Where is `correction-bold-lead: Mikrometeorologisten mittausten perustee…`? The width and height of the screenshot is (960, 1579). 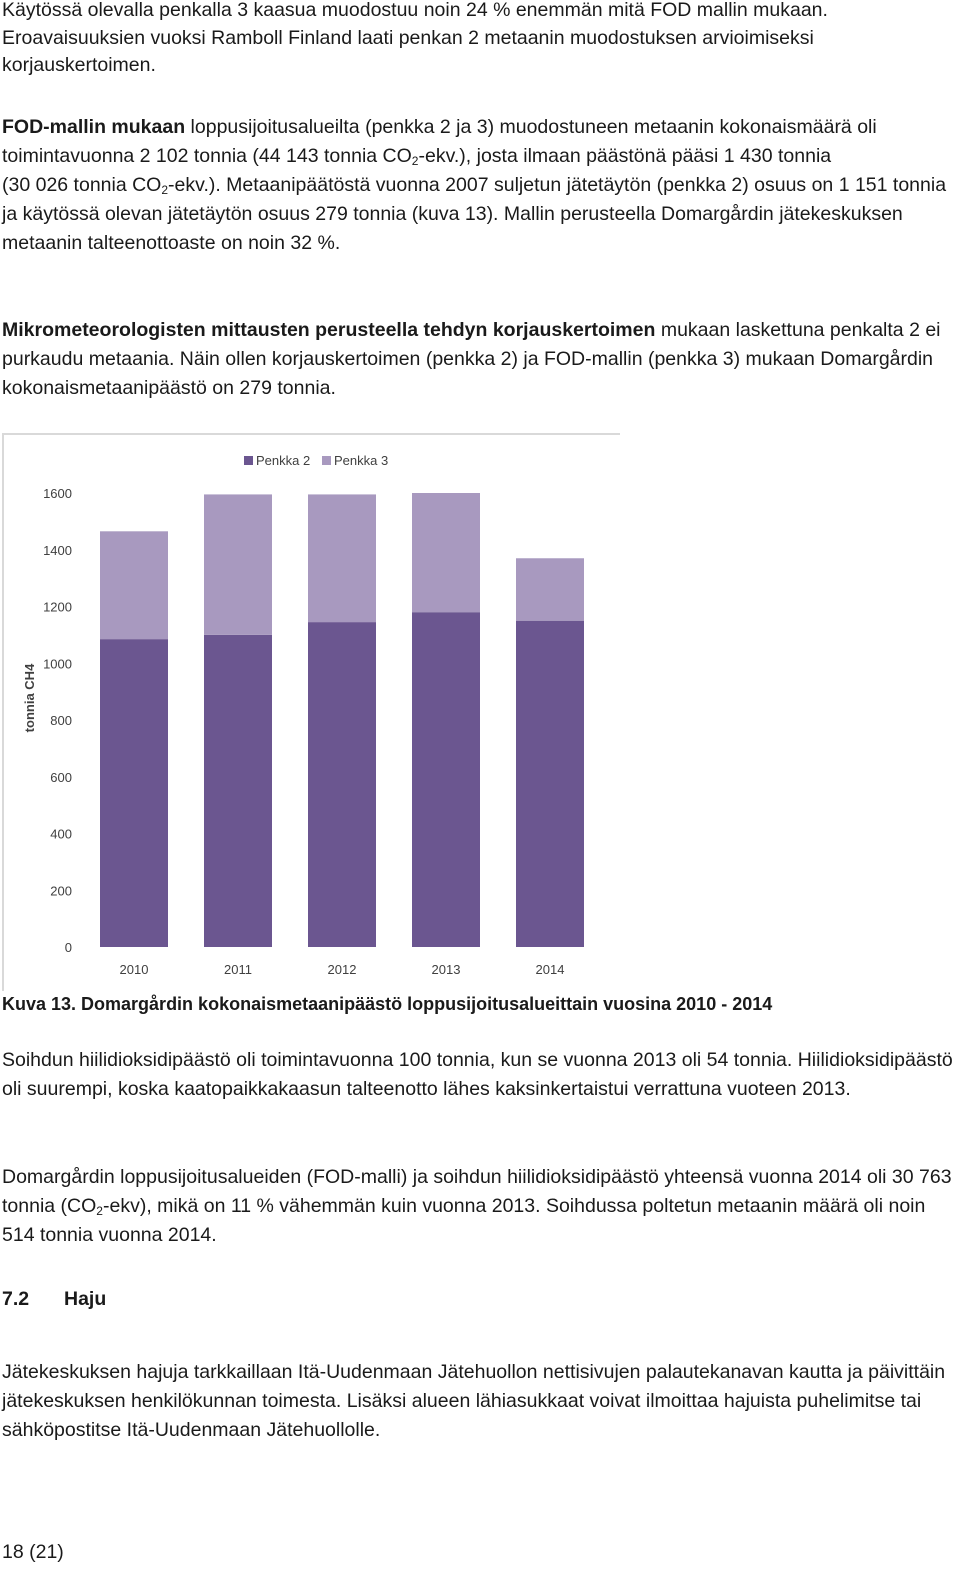
correction-bold-lead: Mikrometeorologisten mittausten perustee… is located at coordinates (329, 330).